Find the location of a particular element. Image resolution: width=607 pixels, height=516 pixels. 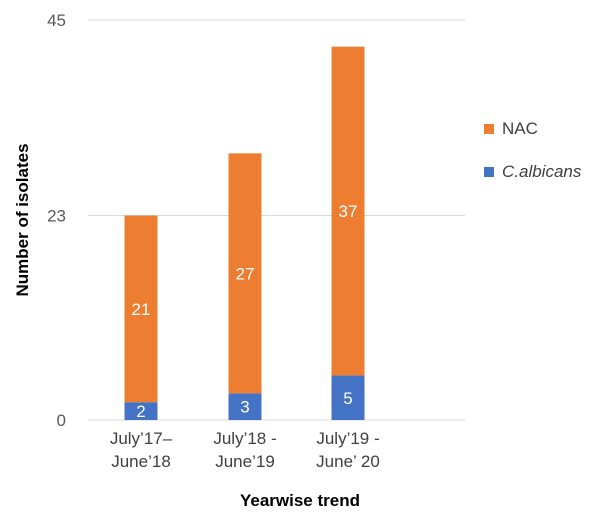

y-tick-label: 0 is located at coordinates (61, 420).